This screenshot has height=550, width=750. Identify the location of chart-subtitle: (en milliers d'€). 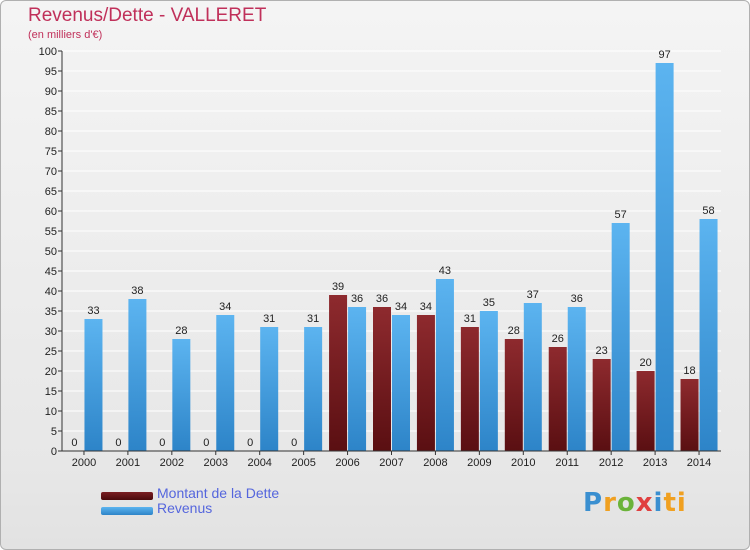
(65, 35).